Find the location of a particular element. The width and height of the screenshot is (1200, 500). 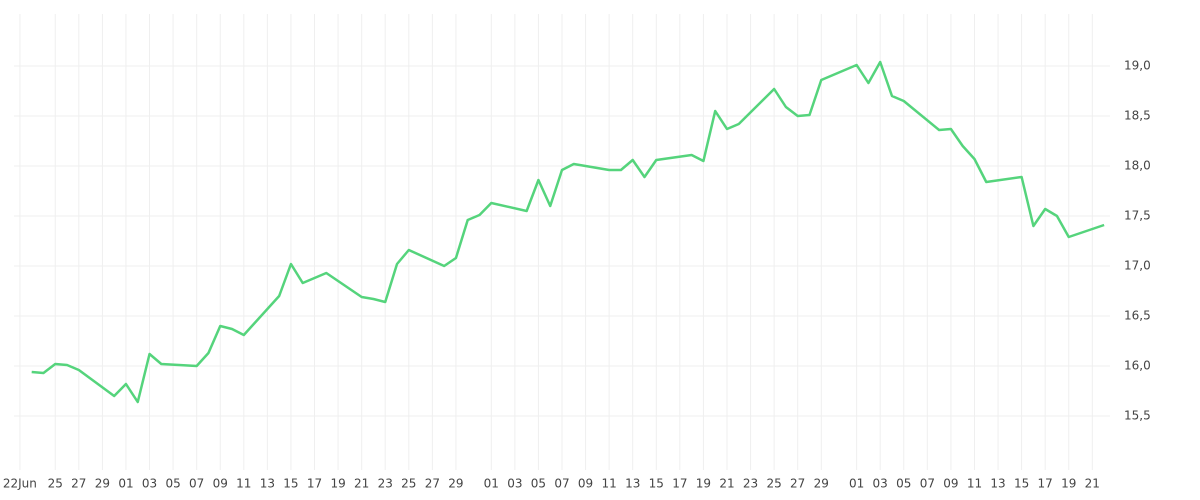

y-tick-label: 19,0 is located at coordinates (1137, 66).